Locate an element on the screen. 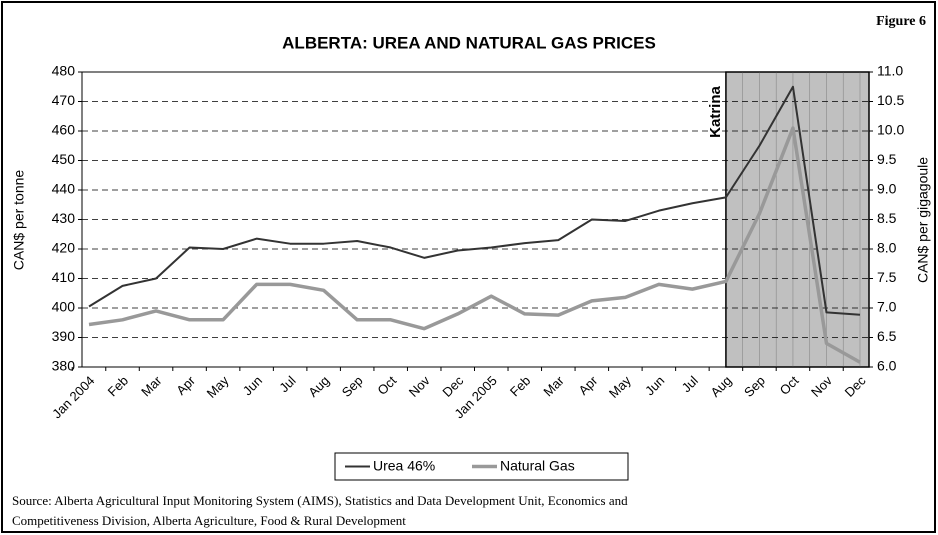 This screenshot has width=938, height=535. y2-tick-label: 7.5 is located at coordinates (887, 277).